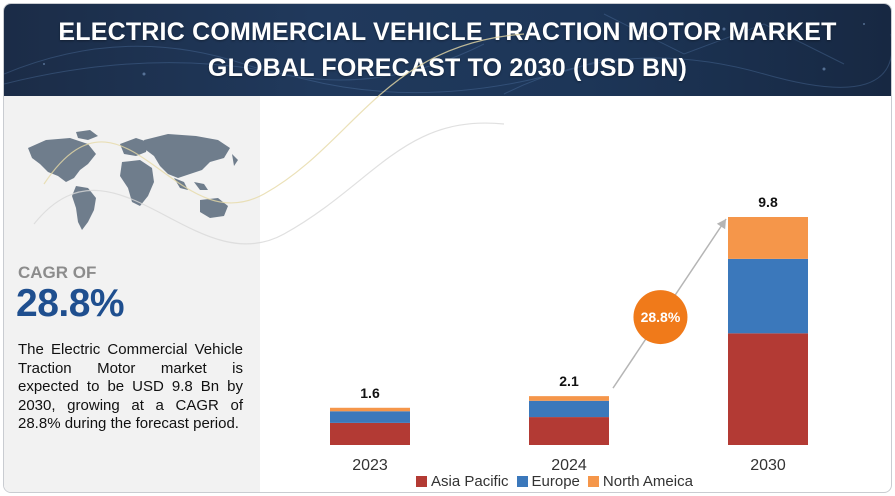 Image resolution: width=895 pixels, height=496 pixels. I want to click on bar-north-ameica-2023, so click(370, 409).